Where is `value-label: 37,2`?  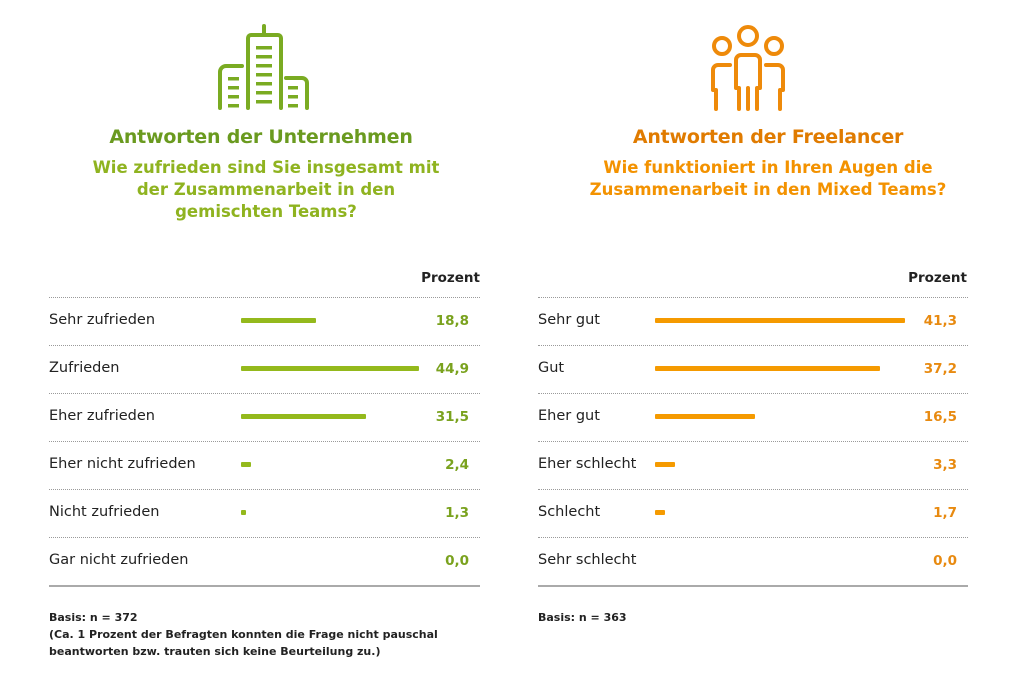 value-label: 37,2 is located at coordinates (940, 369).